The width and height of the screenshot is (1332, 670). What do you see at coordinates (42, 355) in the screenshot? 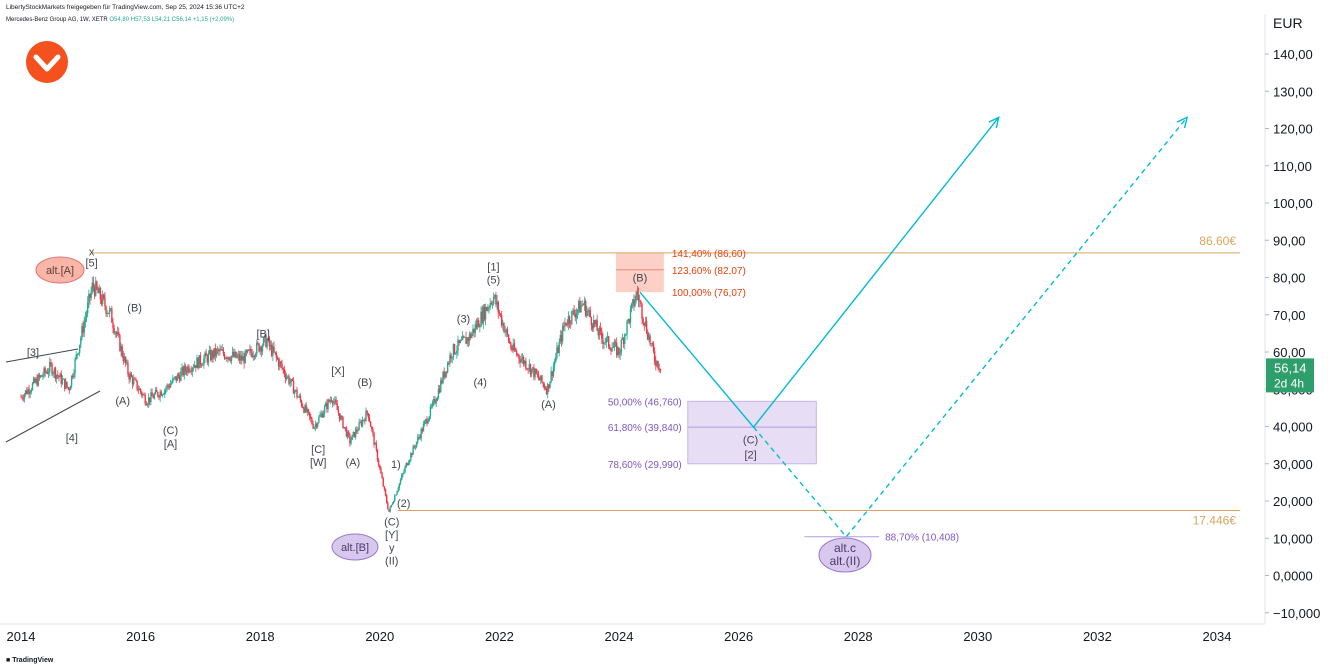
I see `wedge-upper-line` at bounding box center [42, 355].